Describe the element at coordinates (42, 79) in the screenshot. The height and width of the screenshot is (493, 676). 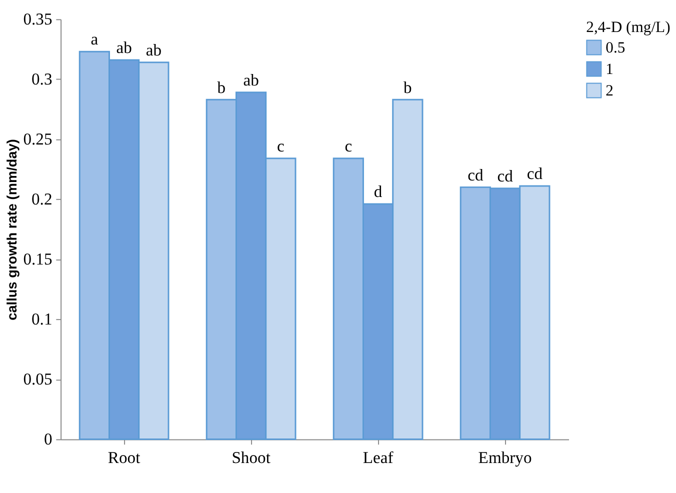
I see `y-tick-label: 0.3` at that location.